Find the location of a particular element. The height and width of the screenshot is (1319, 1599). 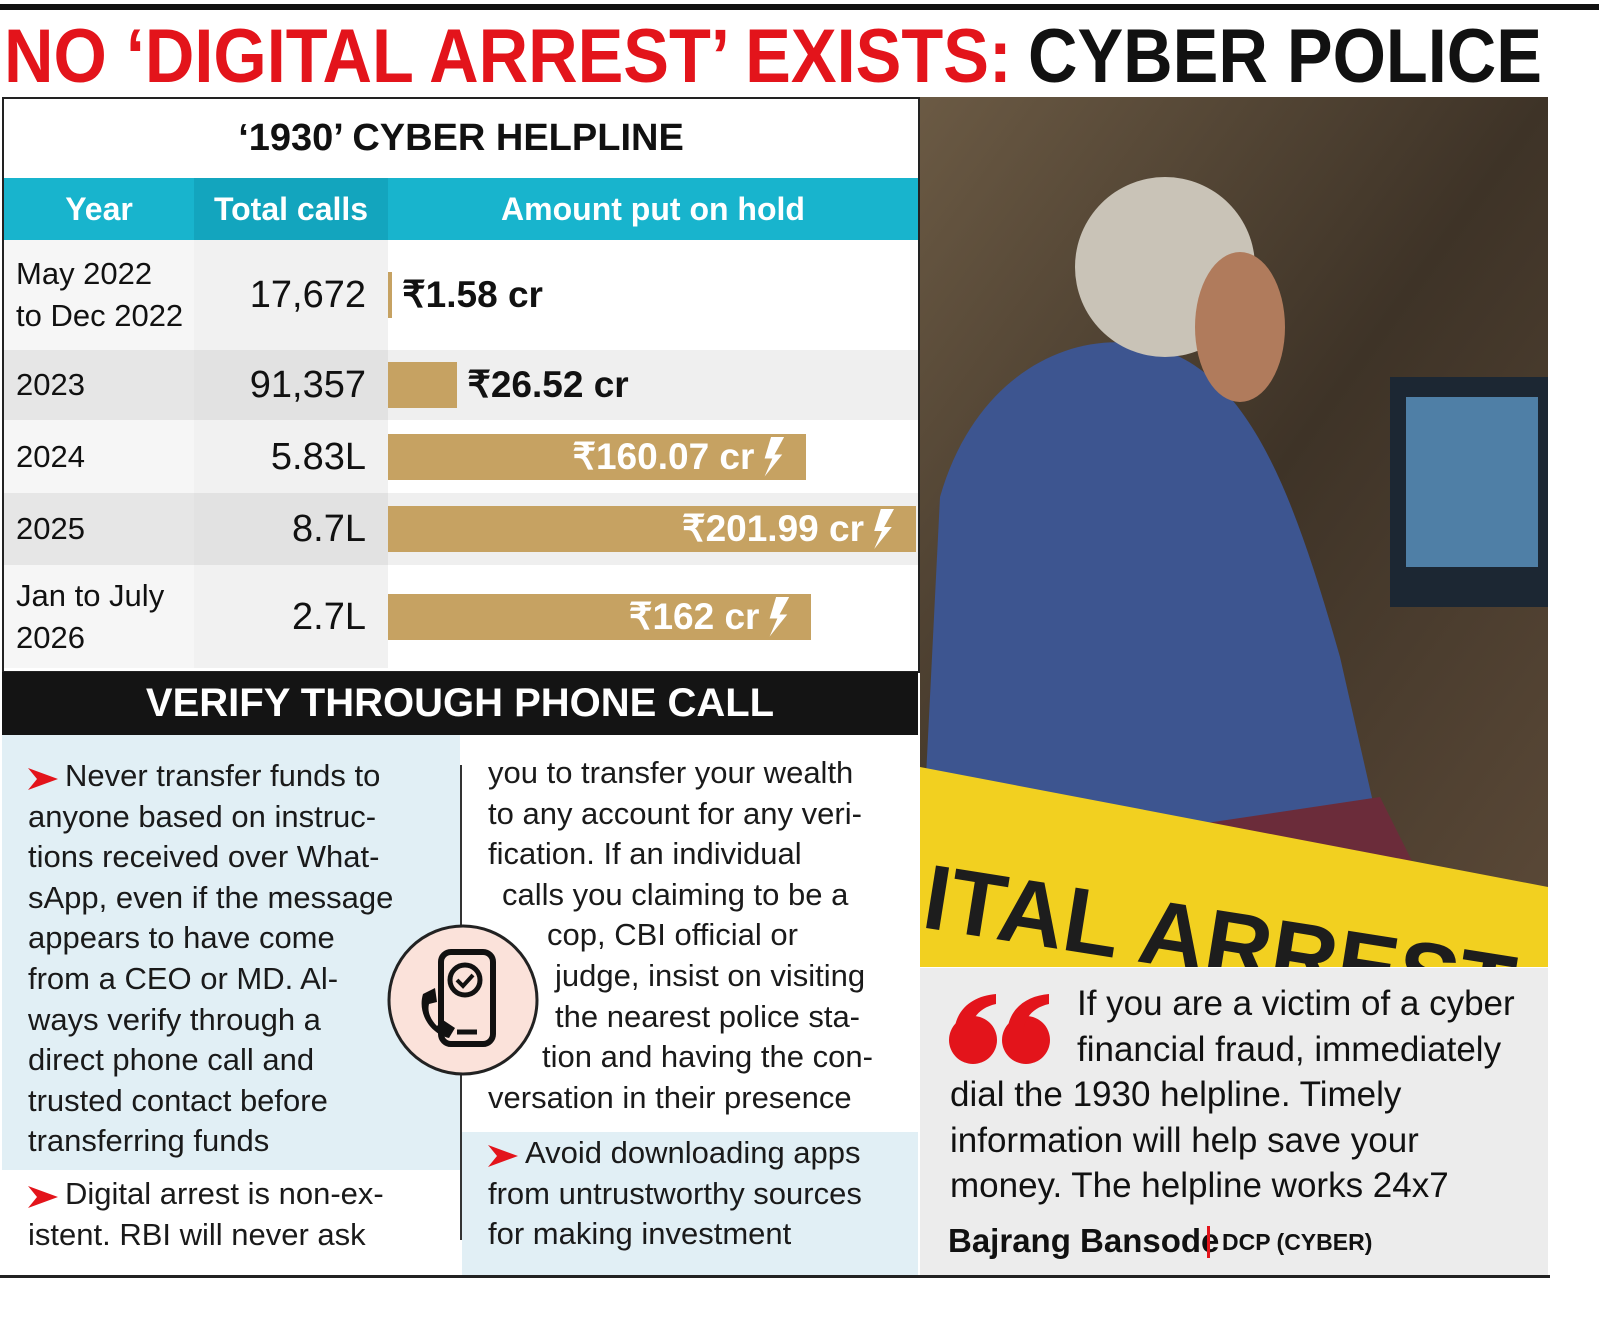

tip-line: Avoid downloading apps is located at coordinates (693, 1152).